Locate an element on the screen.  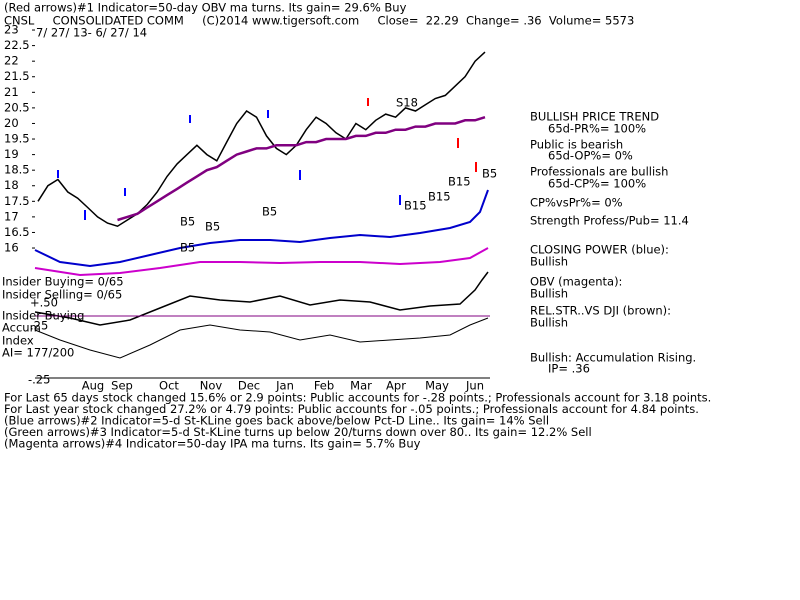
y-tick-label: 22 is located at coordinates (11, 61).